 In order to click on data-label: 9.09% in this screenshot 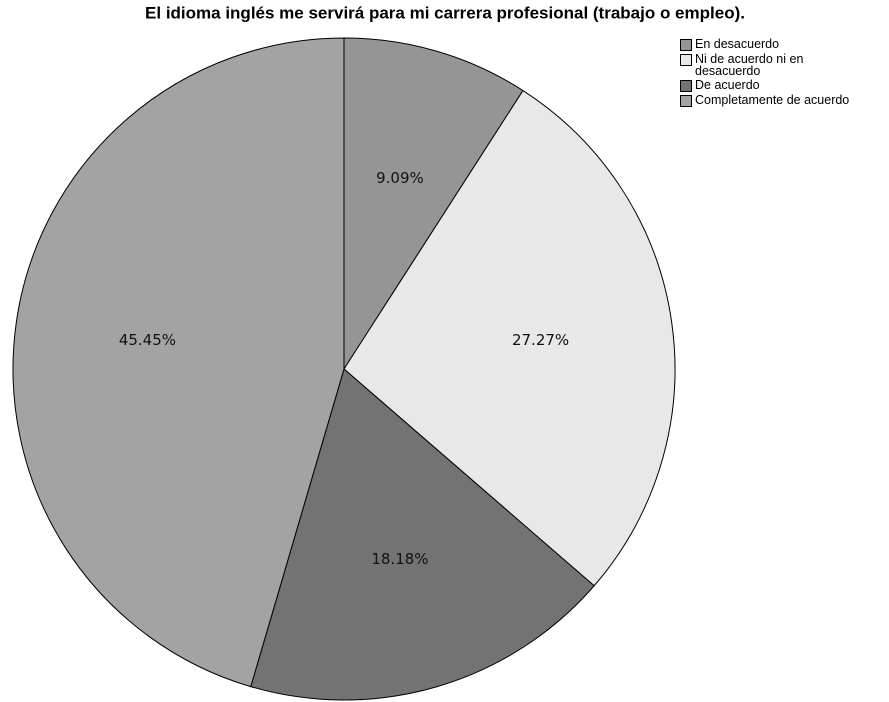, I will do `click(400, 178)`.